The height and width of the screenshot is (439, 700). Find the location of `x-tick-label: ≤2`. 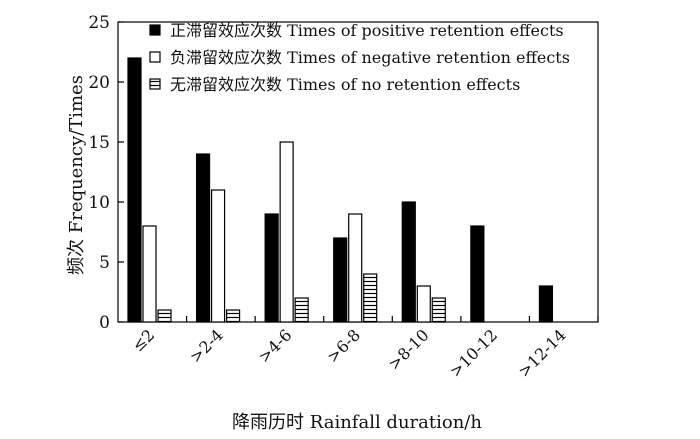

x-tick-label: ≤2 is located at coordinates (143, 340).